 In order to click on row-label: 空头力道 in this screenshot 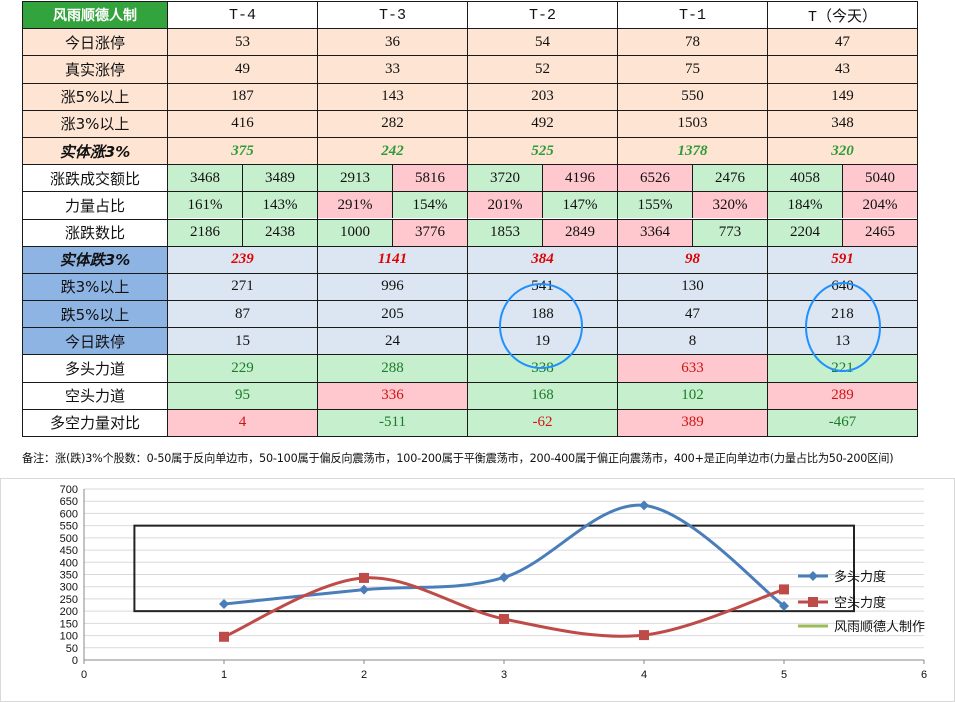, I will do `click(95, 395)`.